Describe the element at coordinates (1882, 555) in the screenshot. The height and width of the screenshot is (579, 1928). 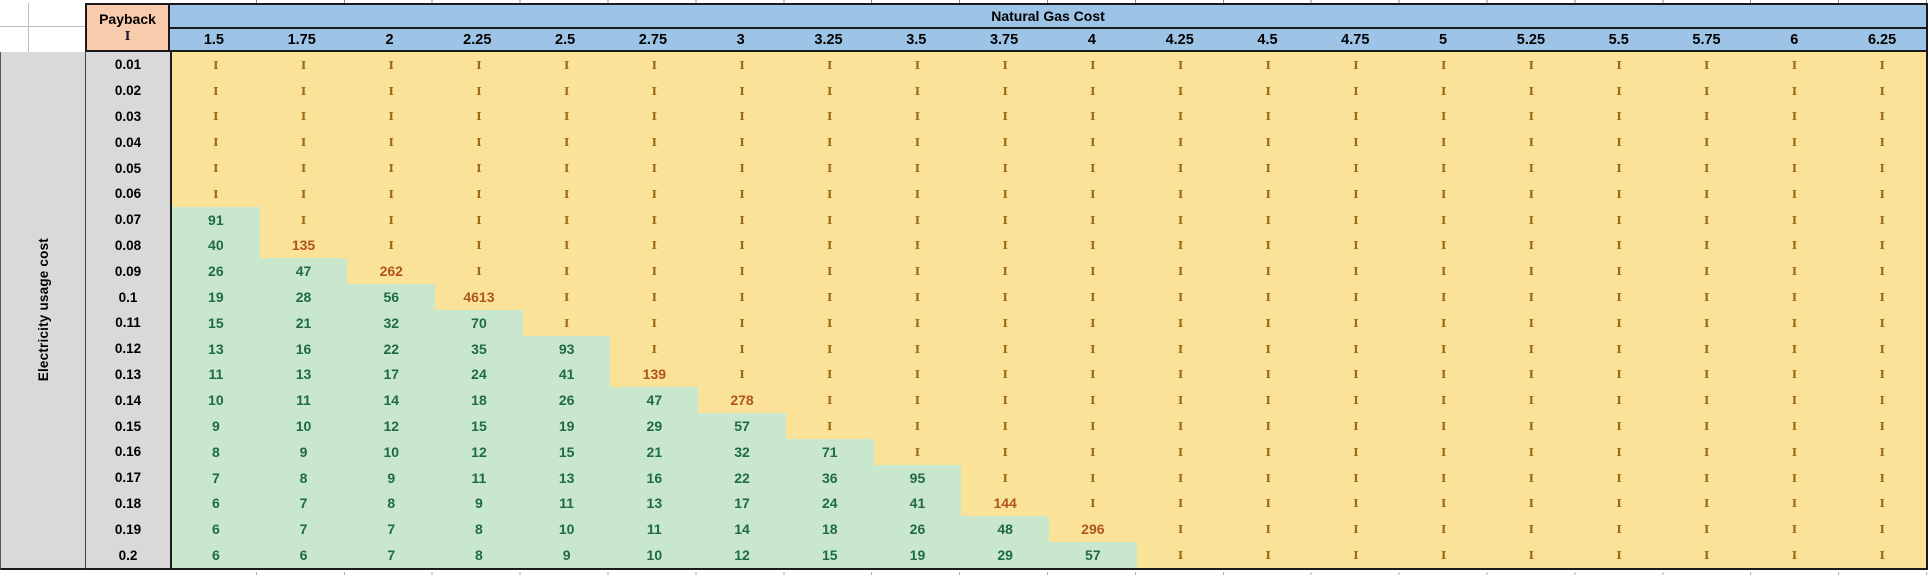
I see `payback-cell-0.2-6.25: I` at that location.